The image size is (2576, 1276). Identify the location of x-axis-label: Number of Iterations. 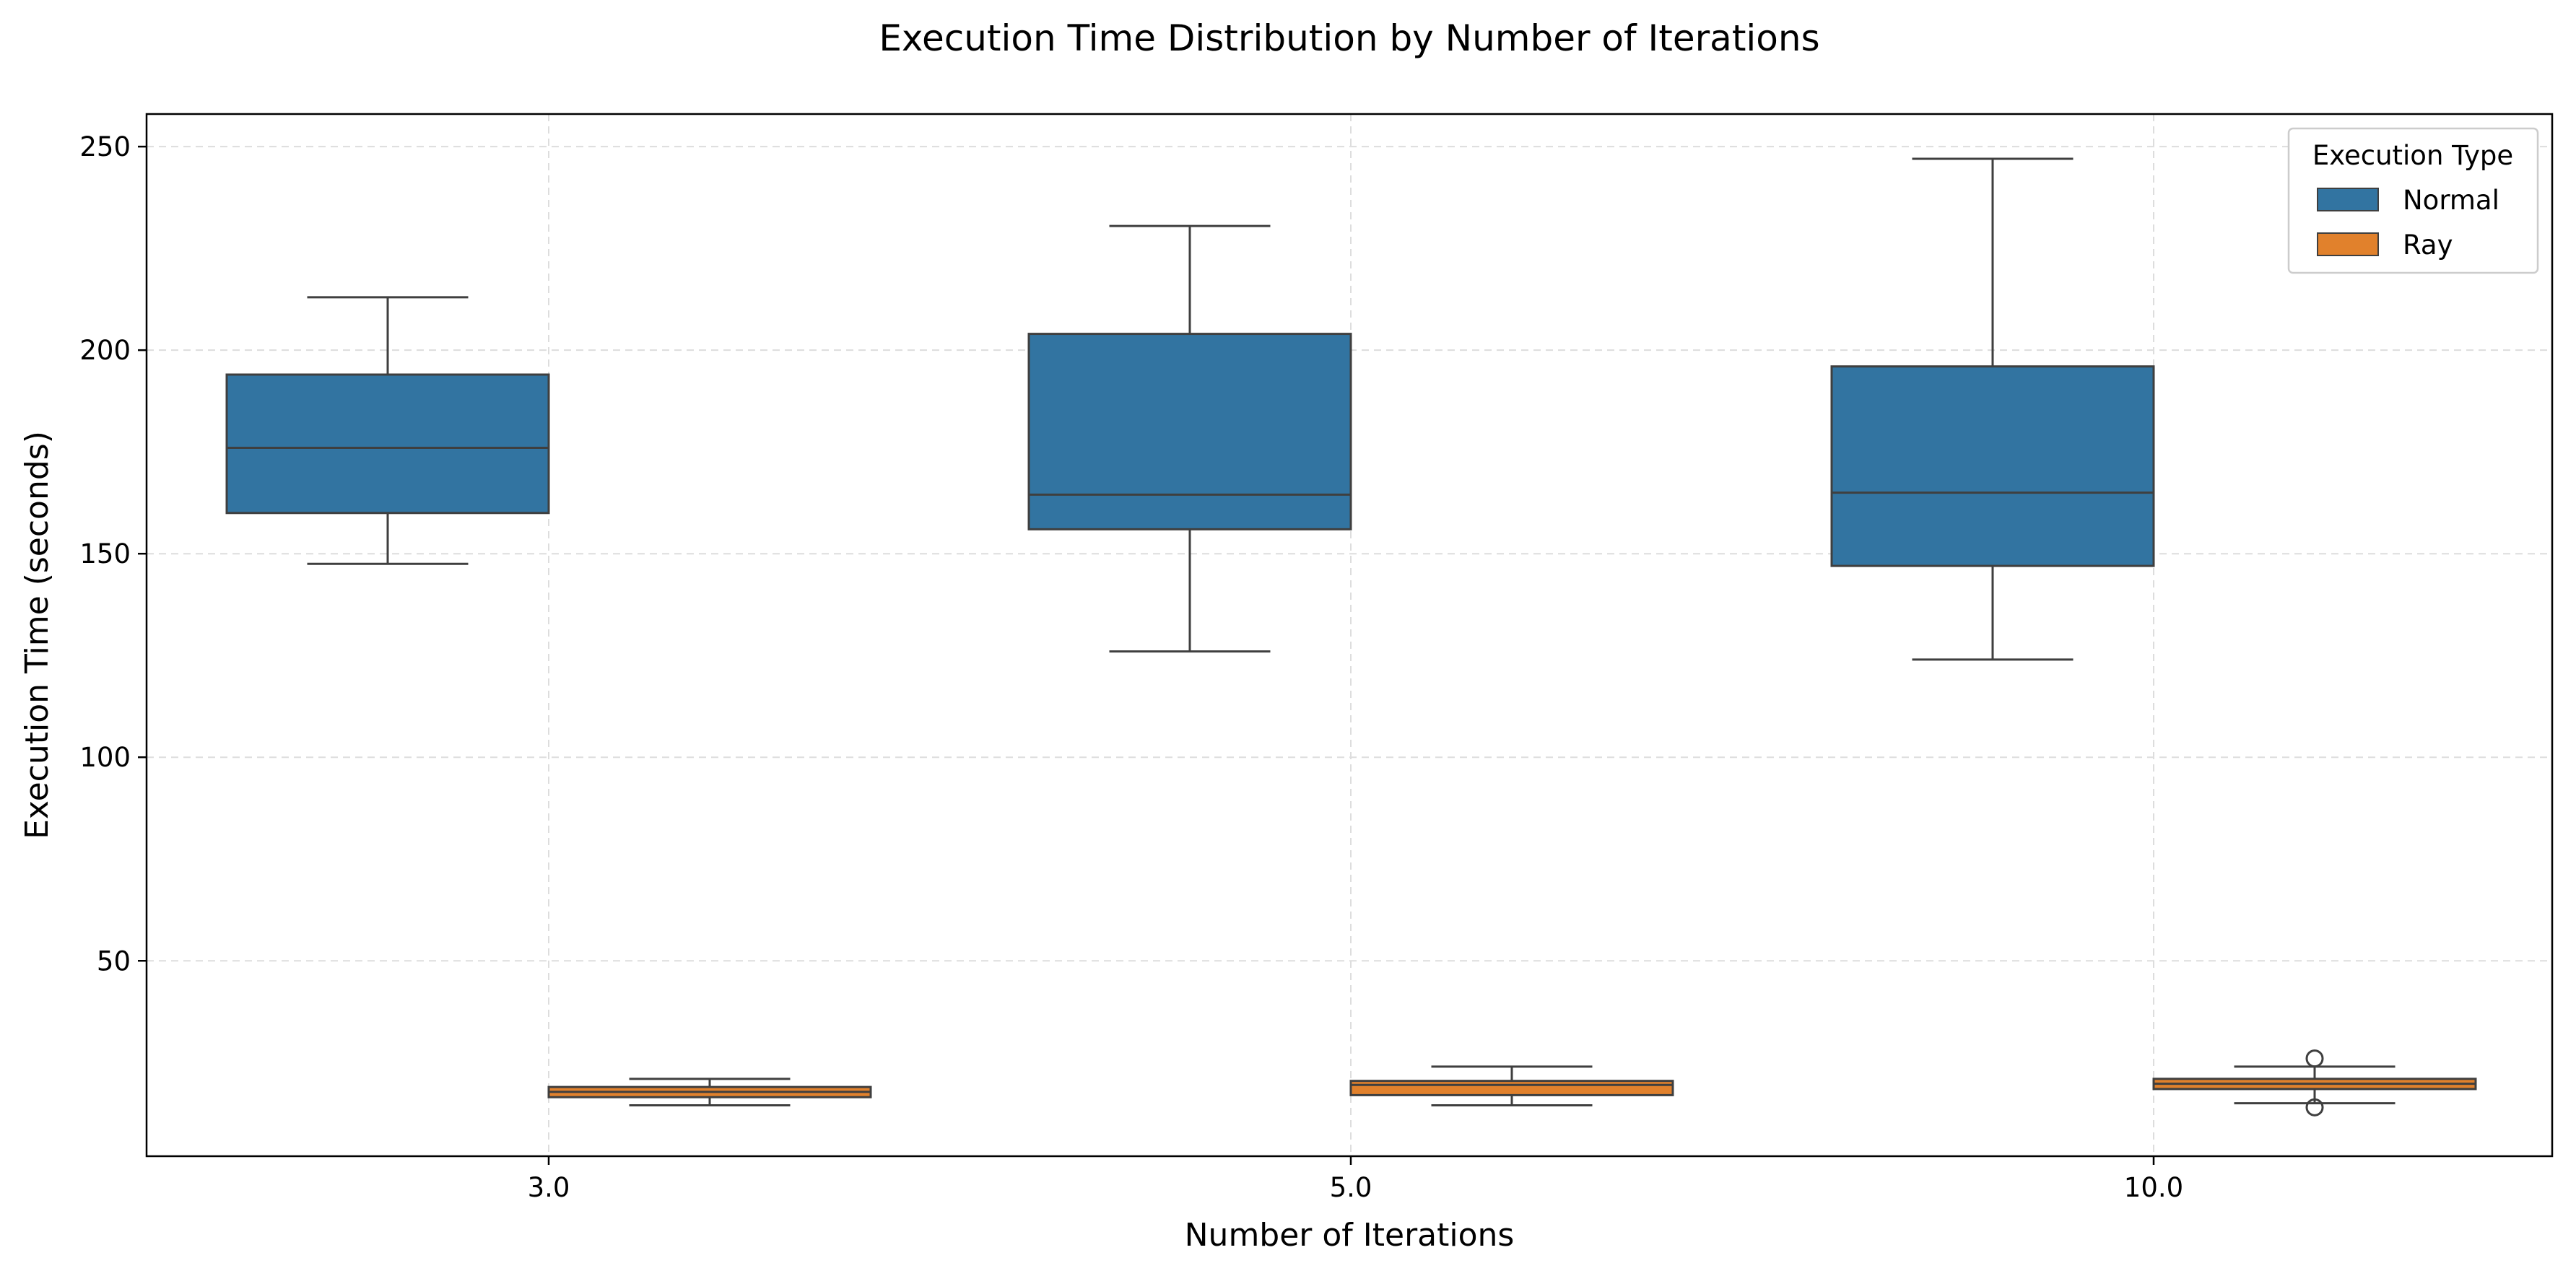
(1350, 1235).